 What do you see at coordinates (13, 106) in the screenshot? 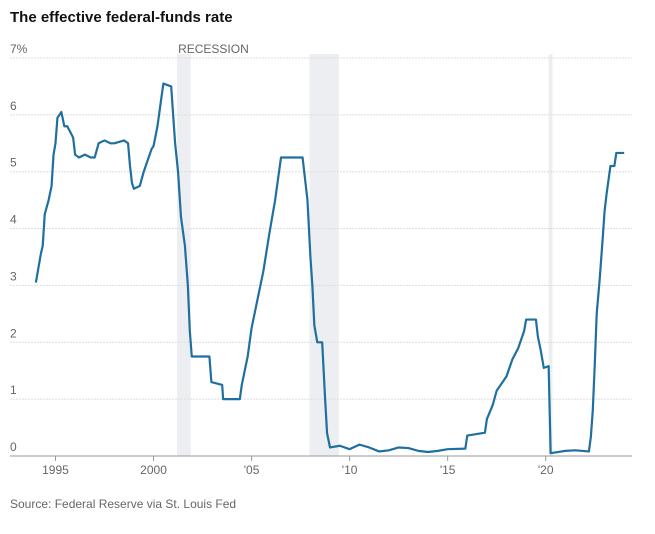
I see `y-tick-label: 6` at bounding box center [13, 106].